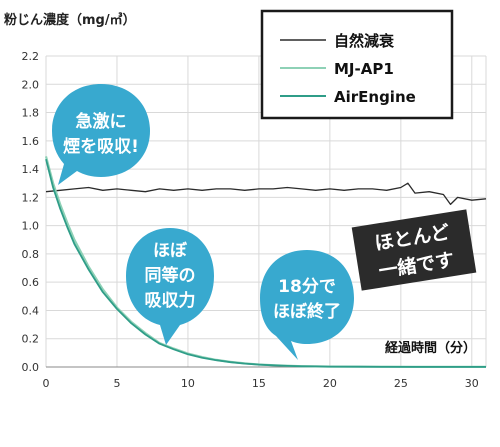 The image size is (500, 447). What do you see at coordinates (101, 147) in the screenshot?
I see `bubble-text-line2: 煙を吸収!` at bounding box center [101, 147].